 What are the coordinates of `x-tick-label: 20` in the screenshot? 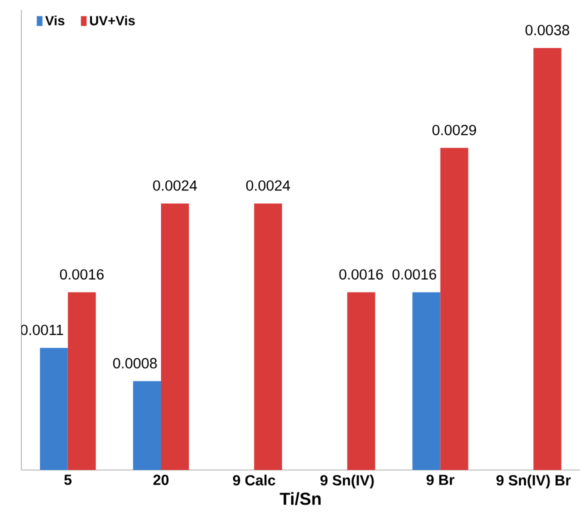 It's located at (161, 480).